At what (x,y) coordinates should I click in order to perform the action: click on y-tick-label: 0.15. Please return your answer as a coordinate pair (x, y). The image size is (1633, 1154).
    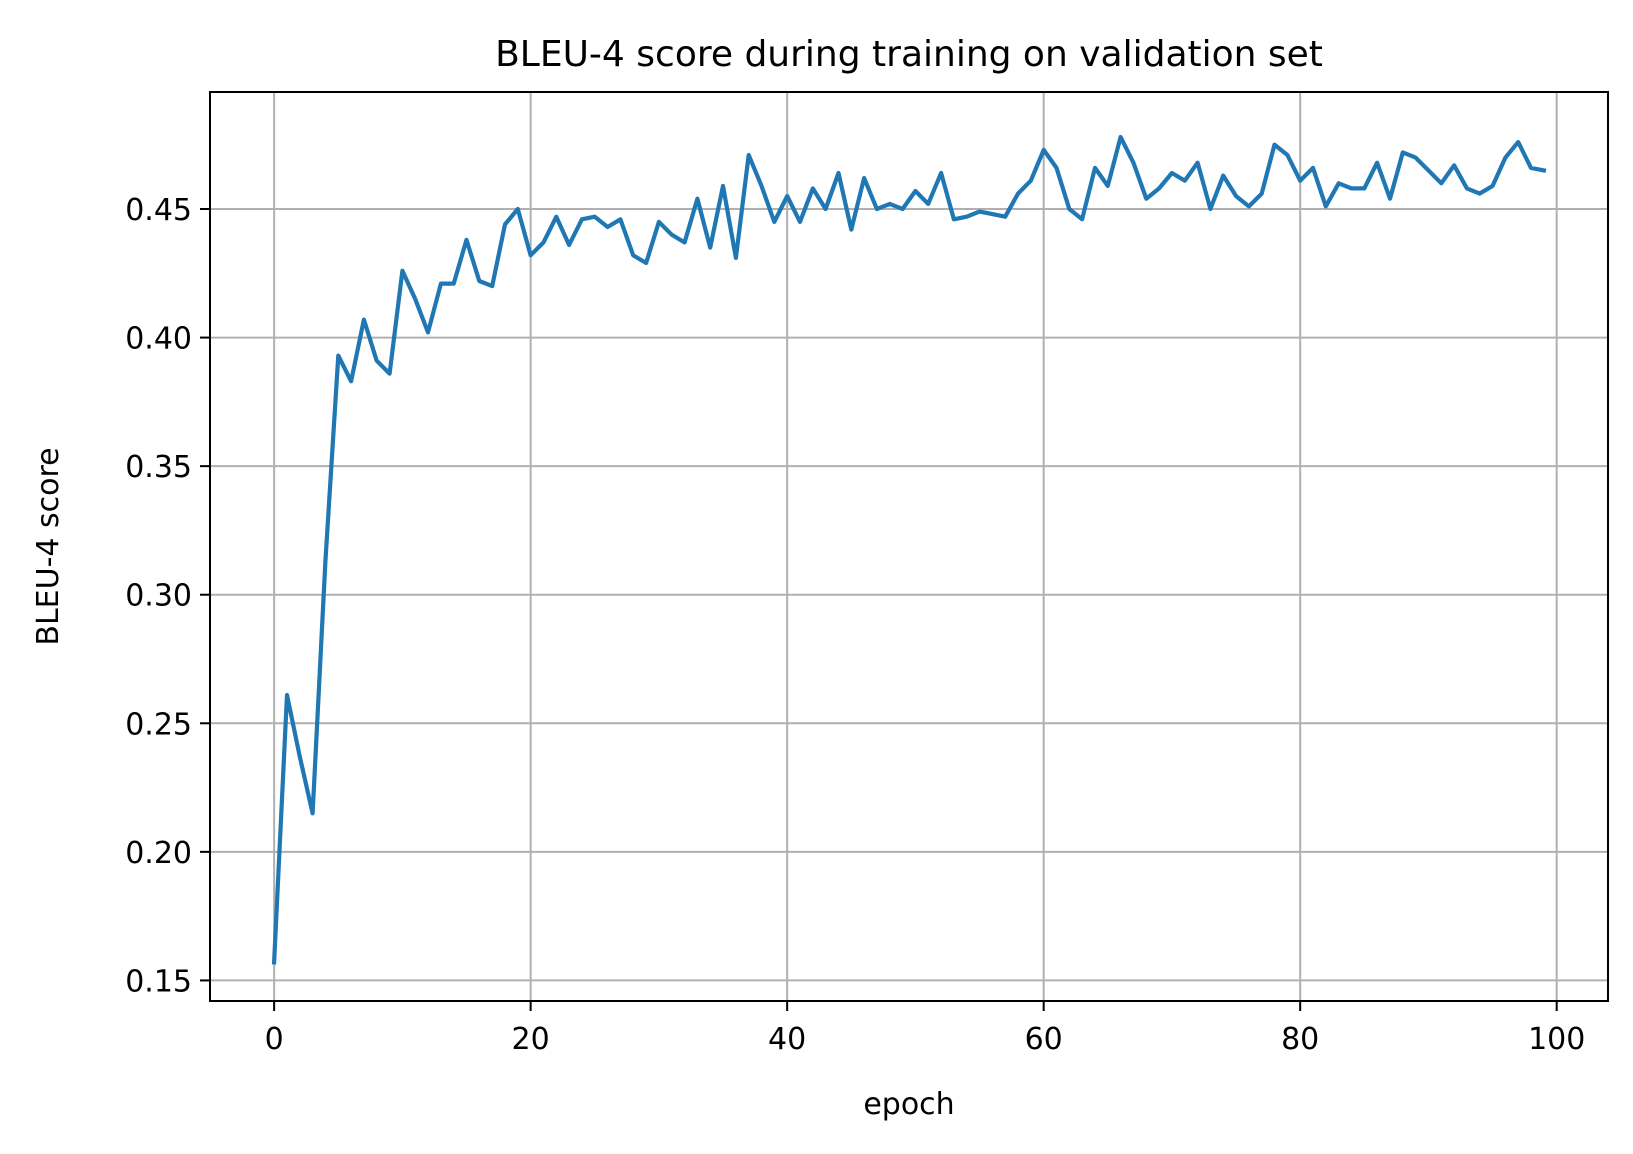
    Looking at the image, I should click on (158, 981).